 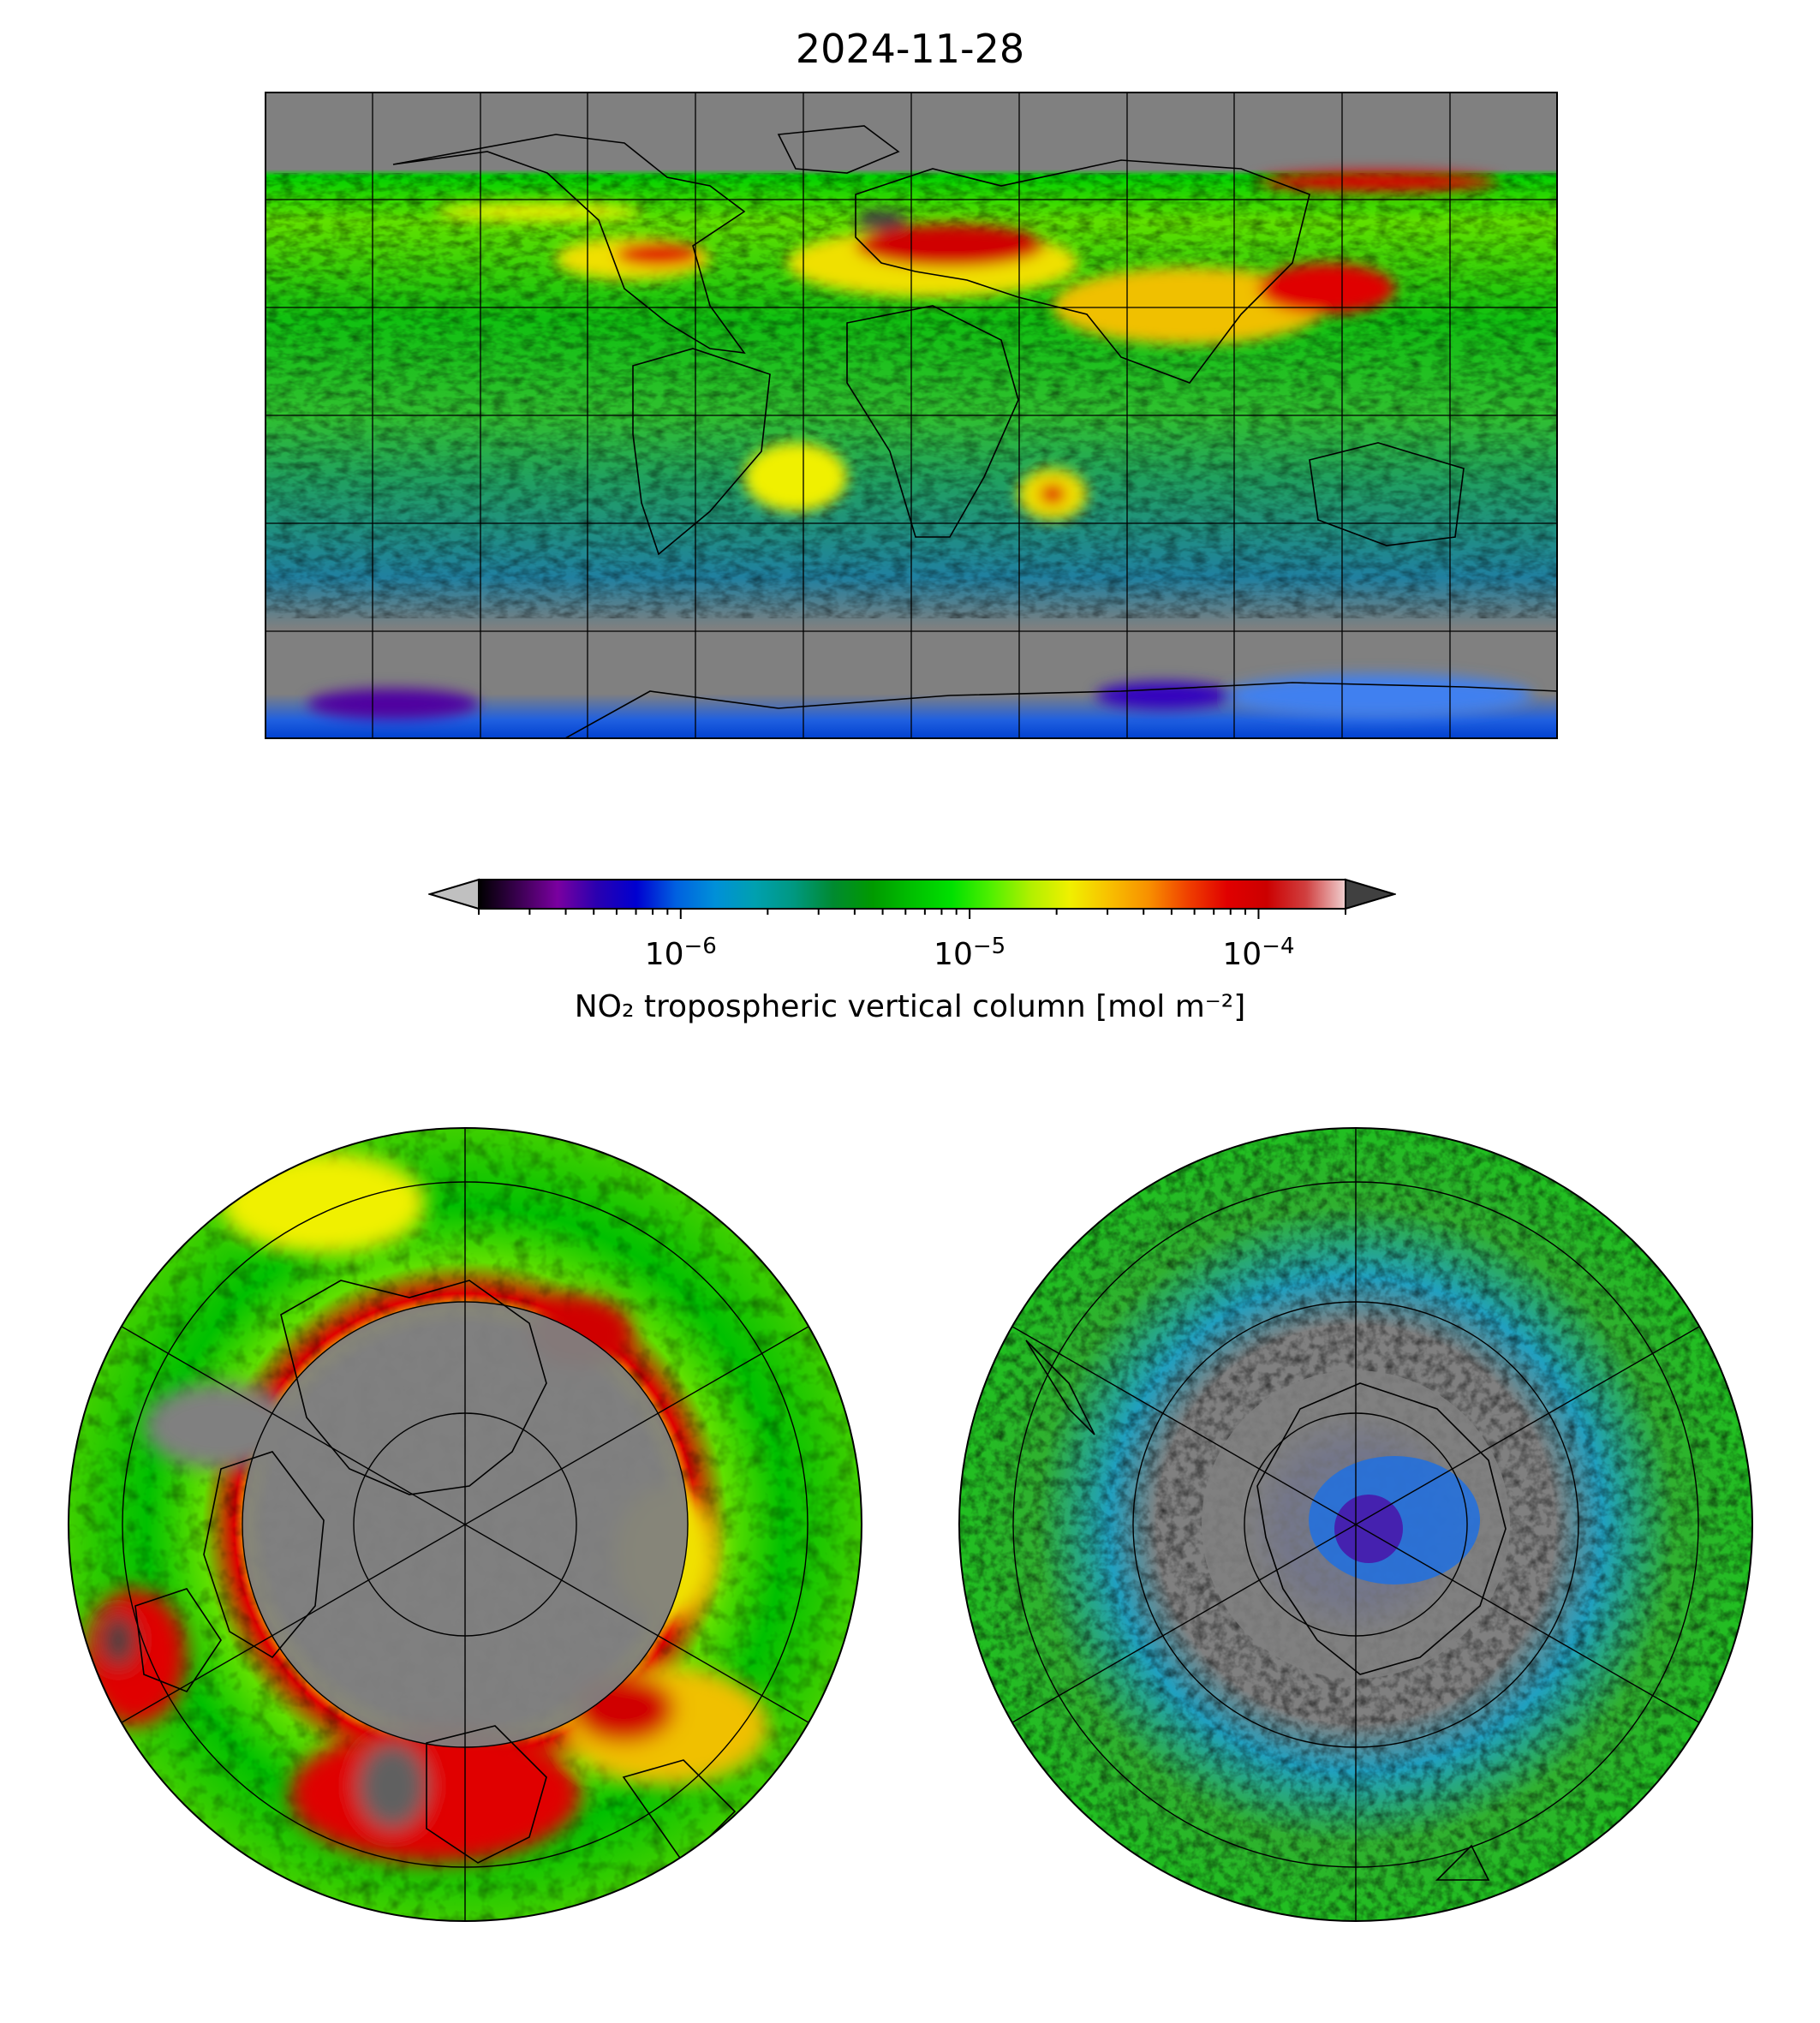 What do you see at coordinates (912, 950) in the screenshot?
I see `colorbar` at bounding box center [912, 950].